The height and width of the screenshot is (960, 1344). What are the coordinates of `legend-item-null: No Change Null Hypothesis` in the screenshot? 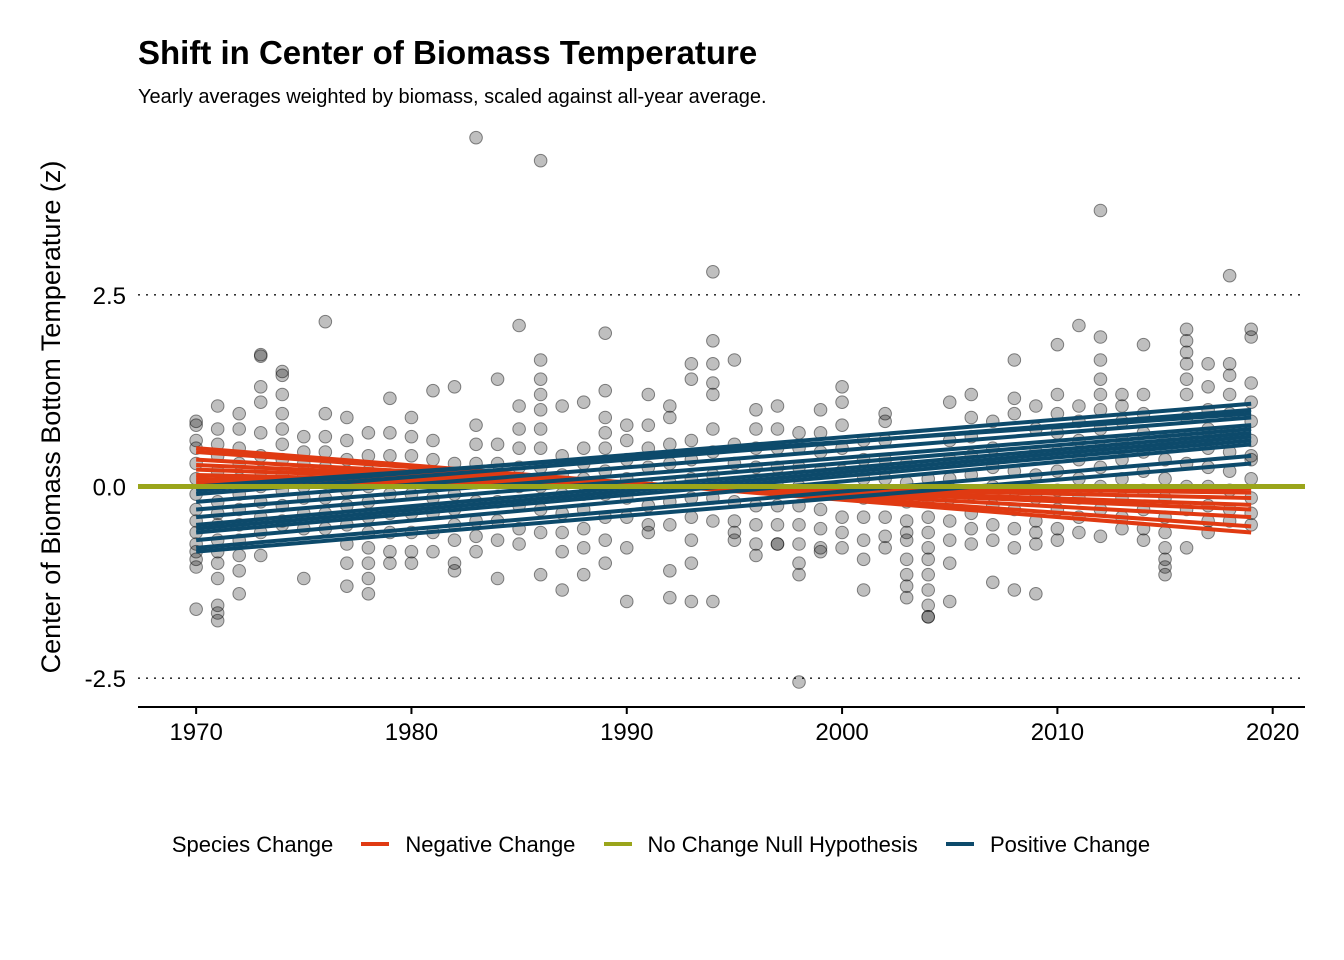 It's located at (760, 845).